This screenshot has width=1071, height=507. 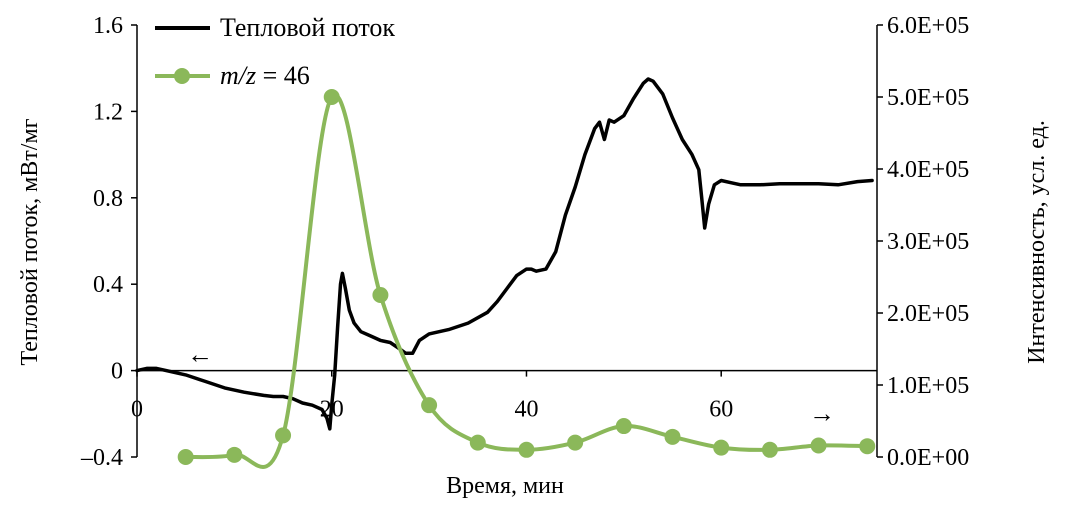 I want to click on legend-mz-label-rest: = 46, so click(x=283, y=75).